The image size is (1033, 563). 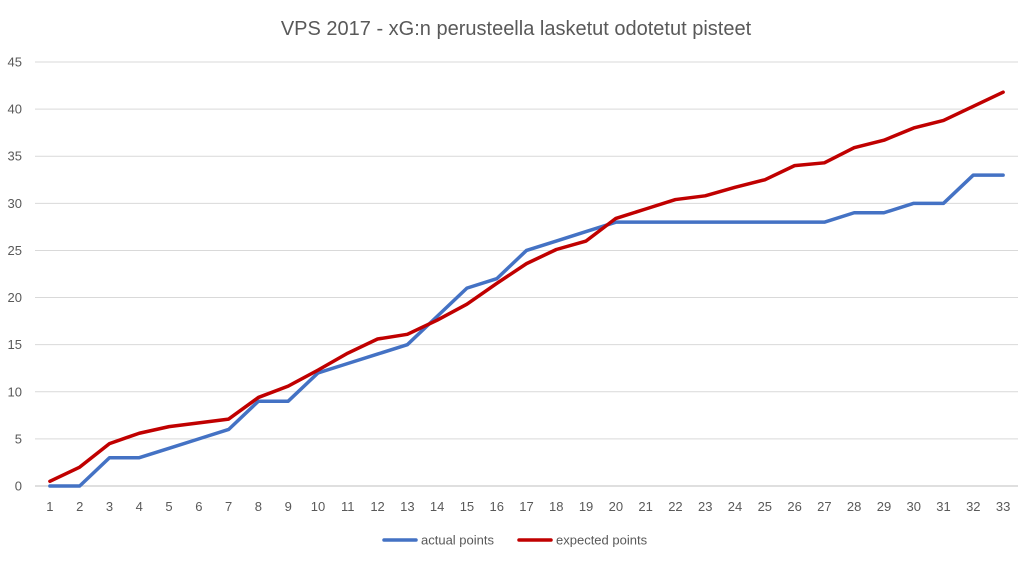 What do you see at coordinates (515, 540) in the screenshot?
I see `legend: actual points expected points` at bounding box center [515, 540].